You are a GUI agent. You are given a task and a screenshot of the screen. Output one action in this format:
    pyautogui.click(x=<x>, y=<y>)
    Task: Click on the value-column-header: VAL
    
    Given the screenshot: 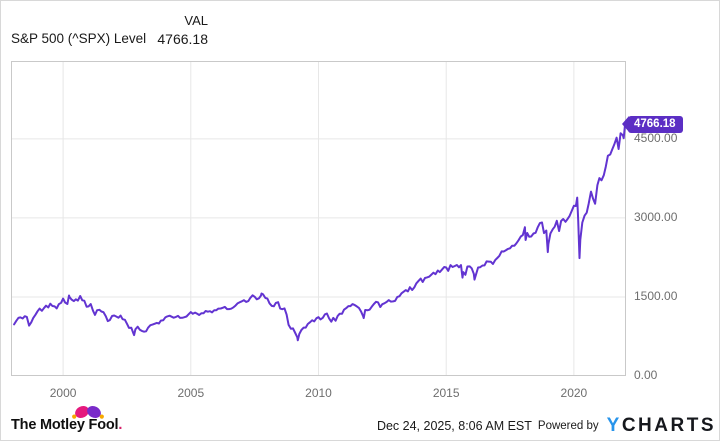 What is the action you would take?
    pyautogui.click(x=196, y=20)
    